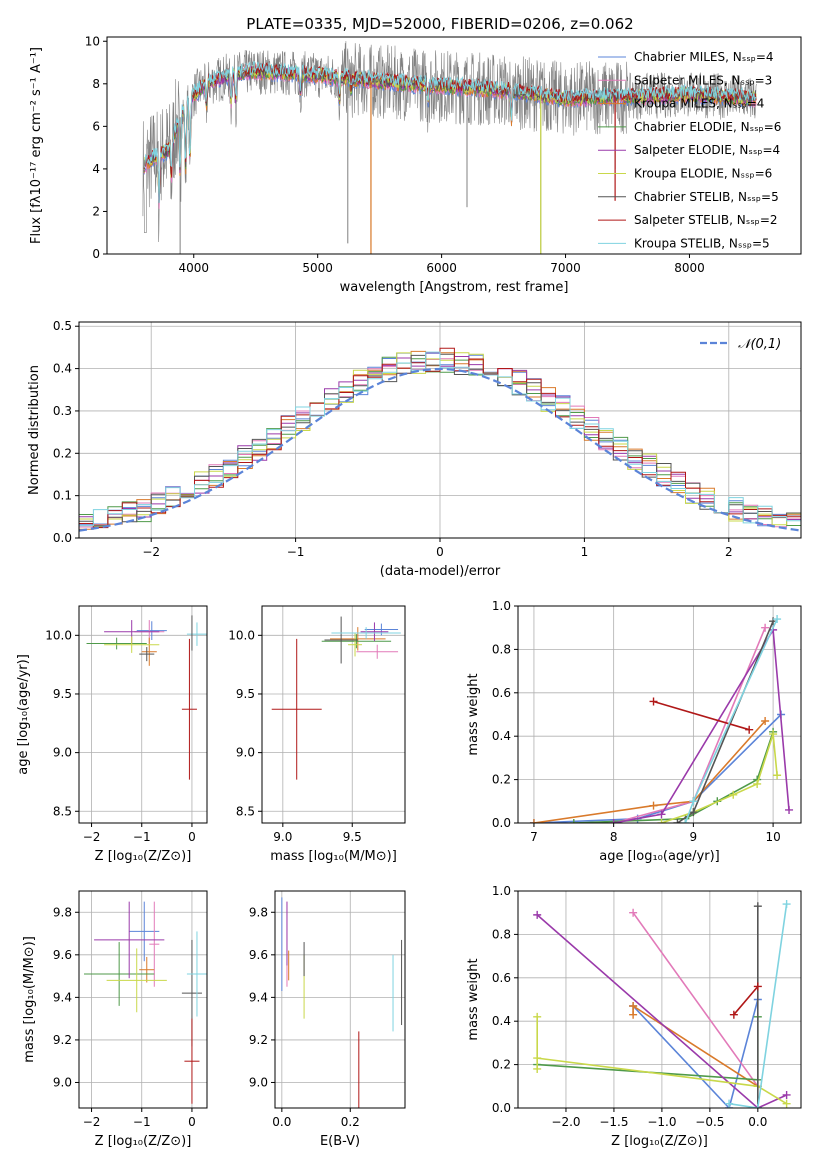 The height and width of the screenshot is (1170, 819). What do you see at coordinates (565, 268) in the screenshot?
I see `x-tick-label: 7000` at bounding box center [565, 268].